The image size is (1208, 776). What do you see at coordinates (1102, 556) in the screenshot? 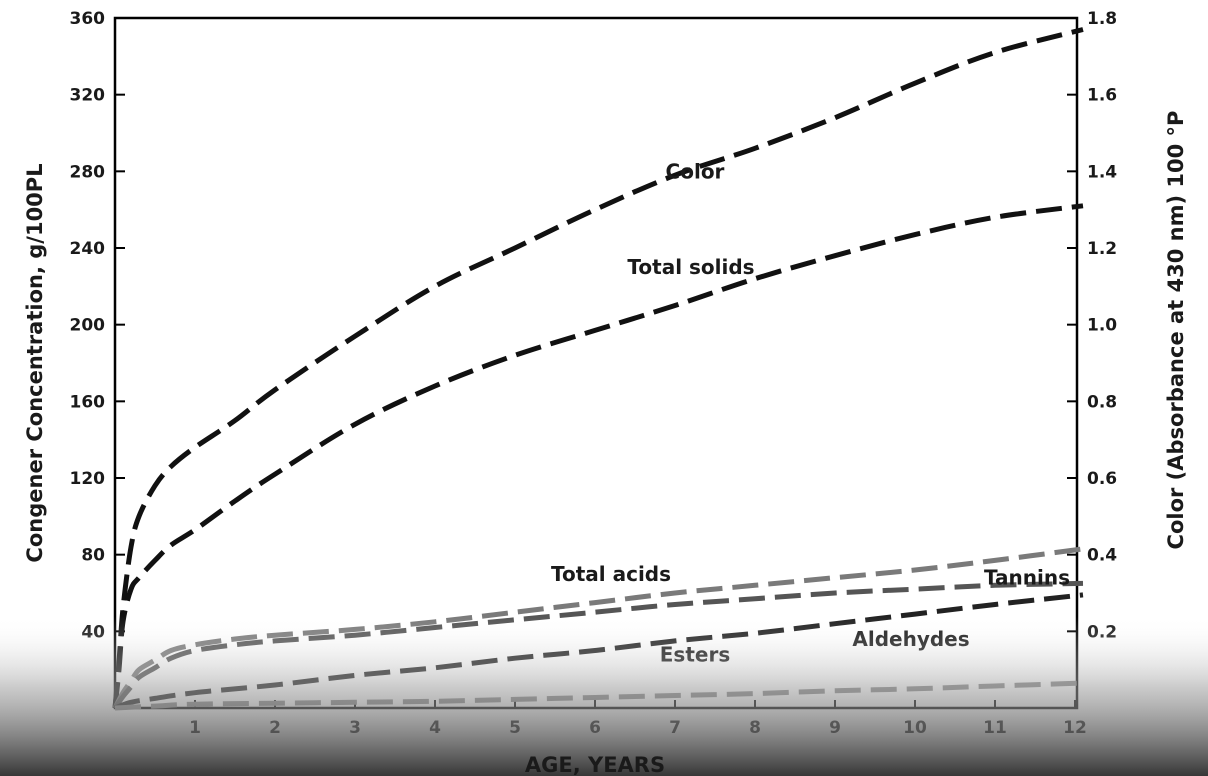
I see `y2-tick-label: 0.4` at bounding box center [1102, 556].